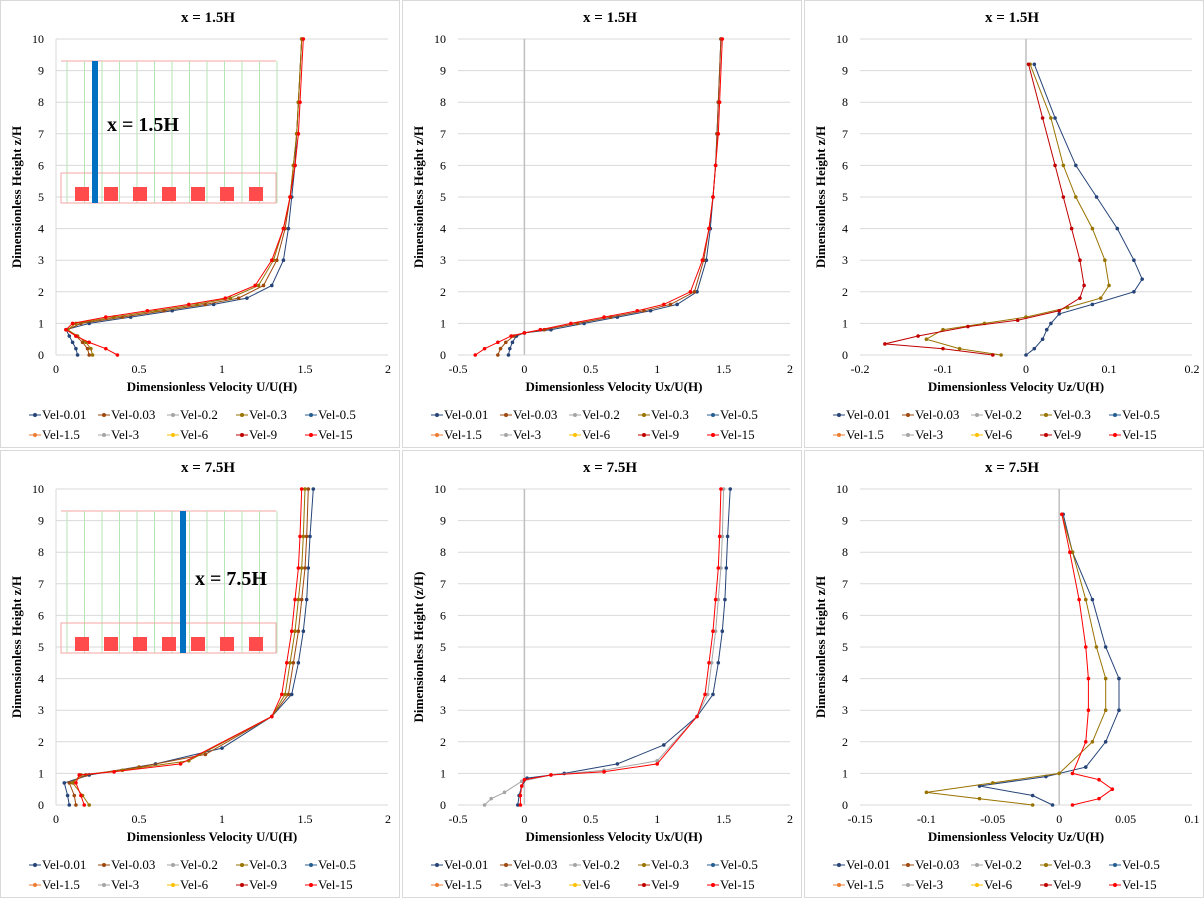 This screenshot has height=900, width=1204. What do you see at coordinates (41, 165) in the screenshot?
I see `y-tick-label: 6` at bounding box center [41, 165].